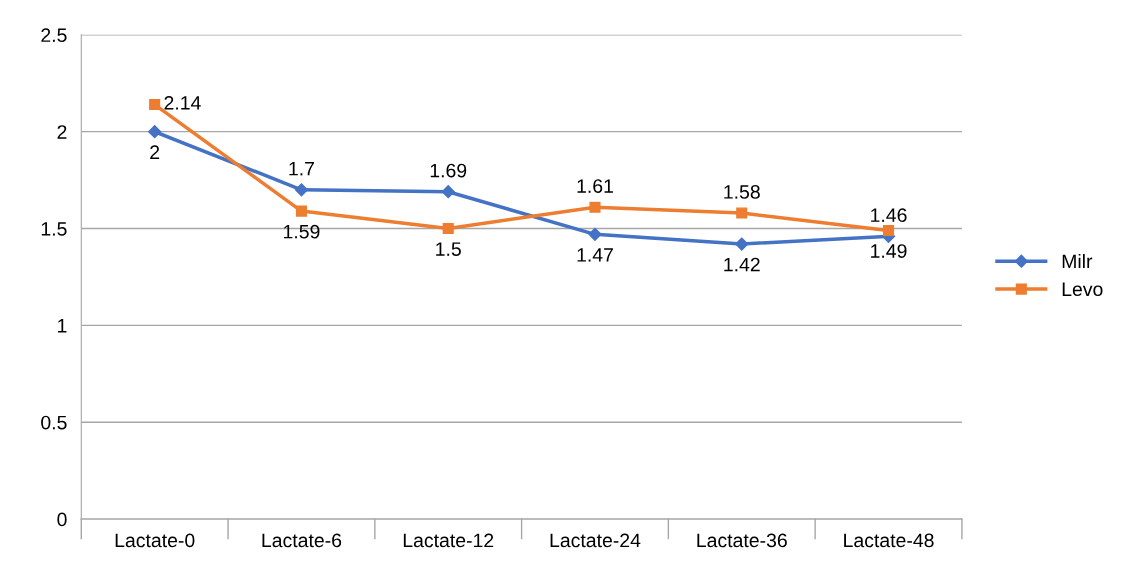 Image resolution: width=1129 pixels, height=580 pixels. What do you see at coordinates (54, 35) in the screenshot?
I see `y-tick-label: 2.5` at bounding box center [54, 35].